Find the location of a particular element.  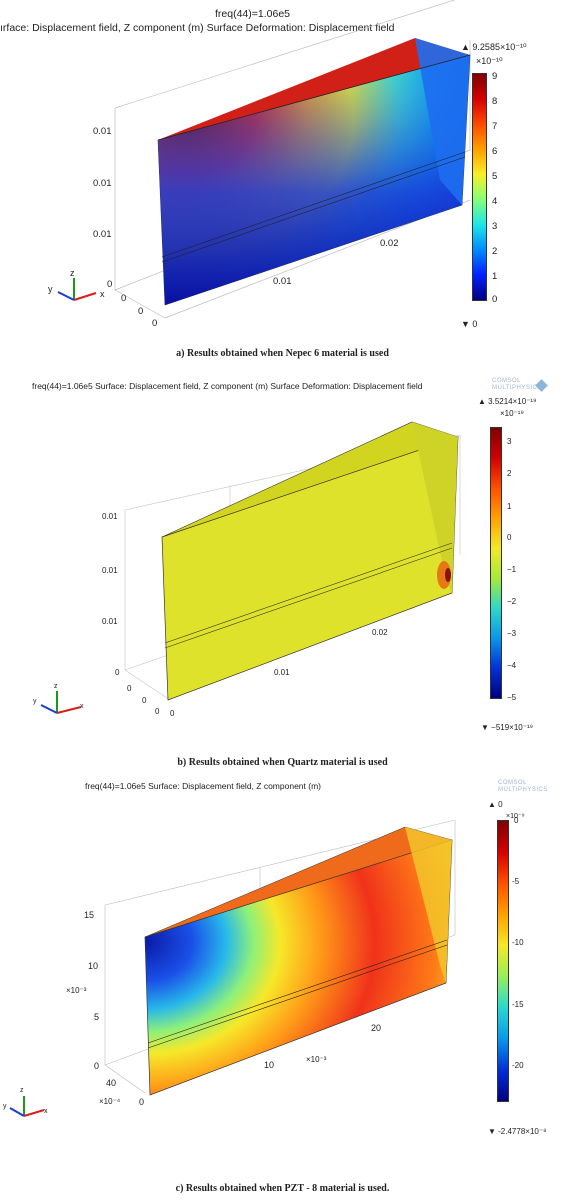

z-tick: ×10⁻³ is located at coordinates (76, 990).